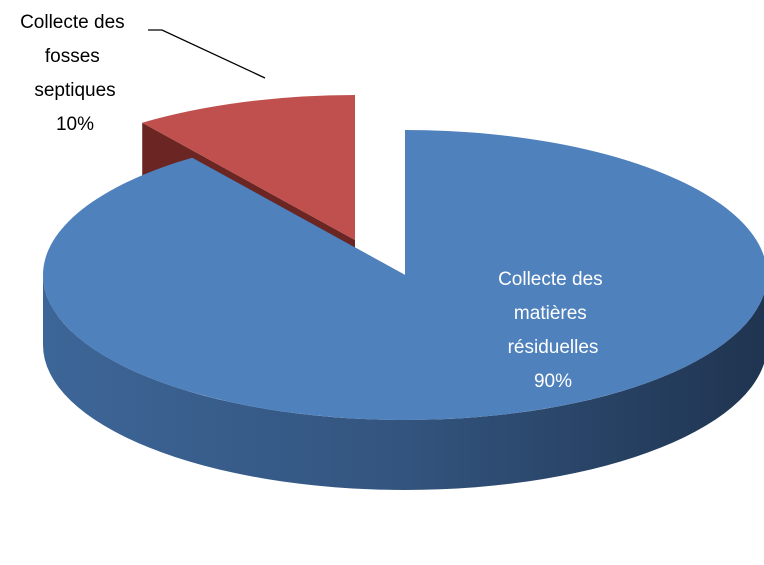 This screenshot has height=565, width=764. What do you see at coordinates (553, 347) in the screenshot?
I see `label-line: résiduelles` at bounding box center [553, 347].